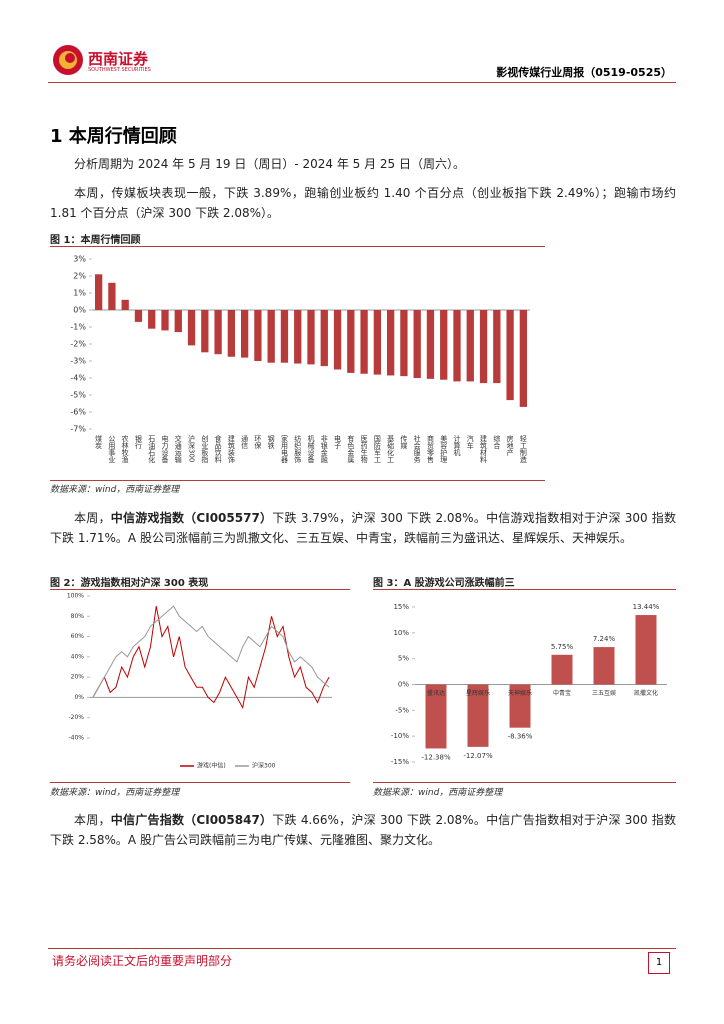 The image size is (724, 1024). Describe the element at coordinates (284, 449) in the screenshot. I see `x-tick-label: 家用电器` at that location.